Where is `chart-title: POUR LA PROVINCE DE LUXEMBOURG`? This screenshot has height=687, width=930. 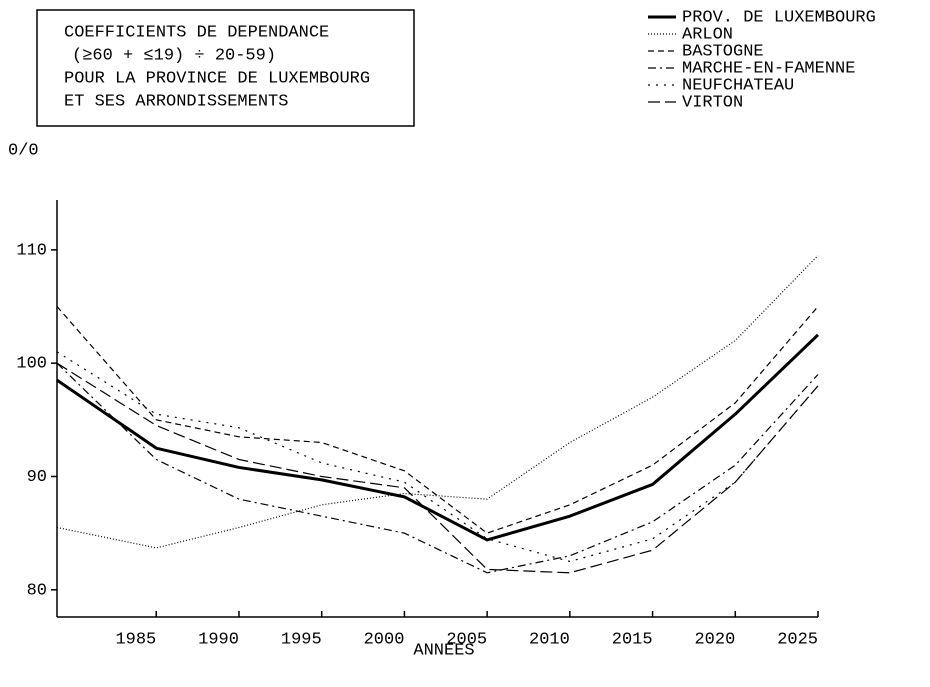
chart-title: POUR LA PROVINCE DE LUXEMBOURG is located at coordinates (217, 78).